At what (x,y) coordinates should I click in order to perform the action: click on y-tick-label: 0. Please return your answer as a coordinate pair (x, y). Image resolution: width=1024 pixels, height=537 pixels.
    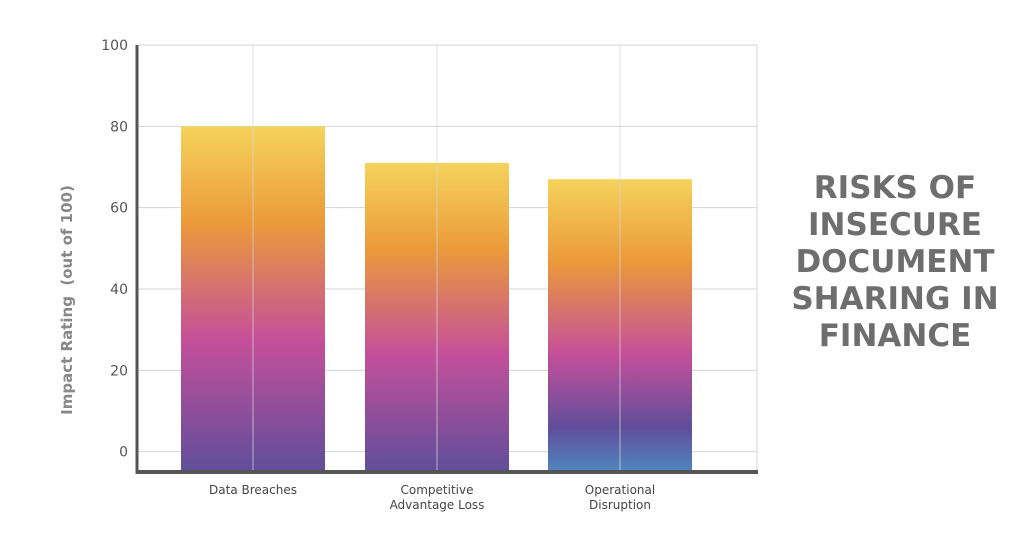
    Looking at the image, I should click on (123, 453).